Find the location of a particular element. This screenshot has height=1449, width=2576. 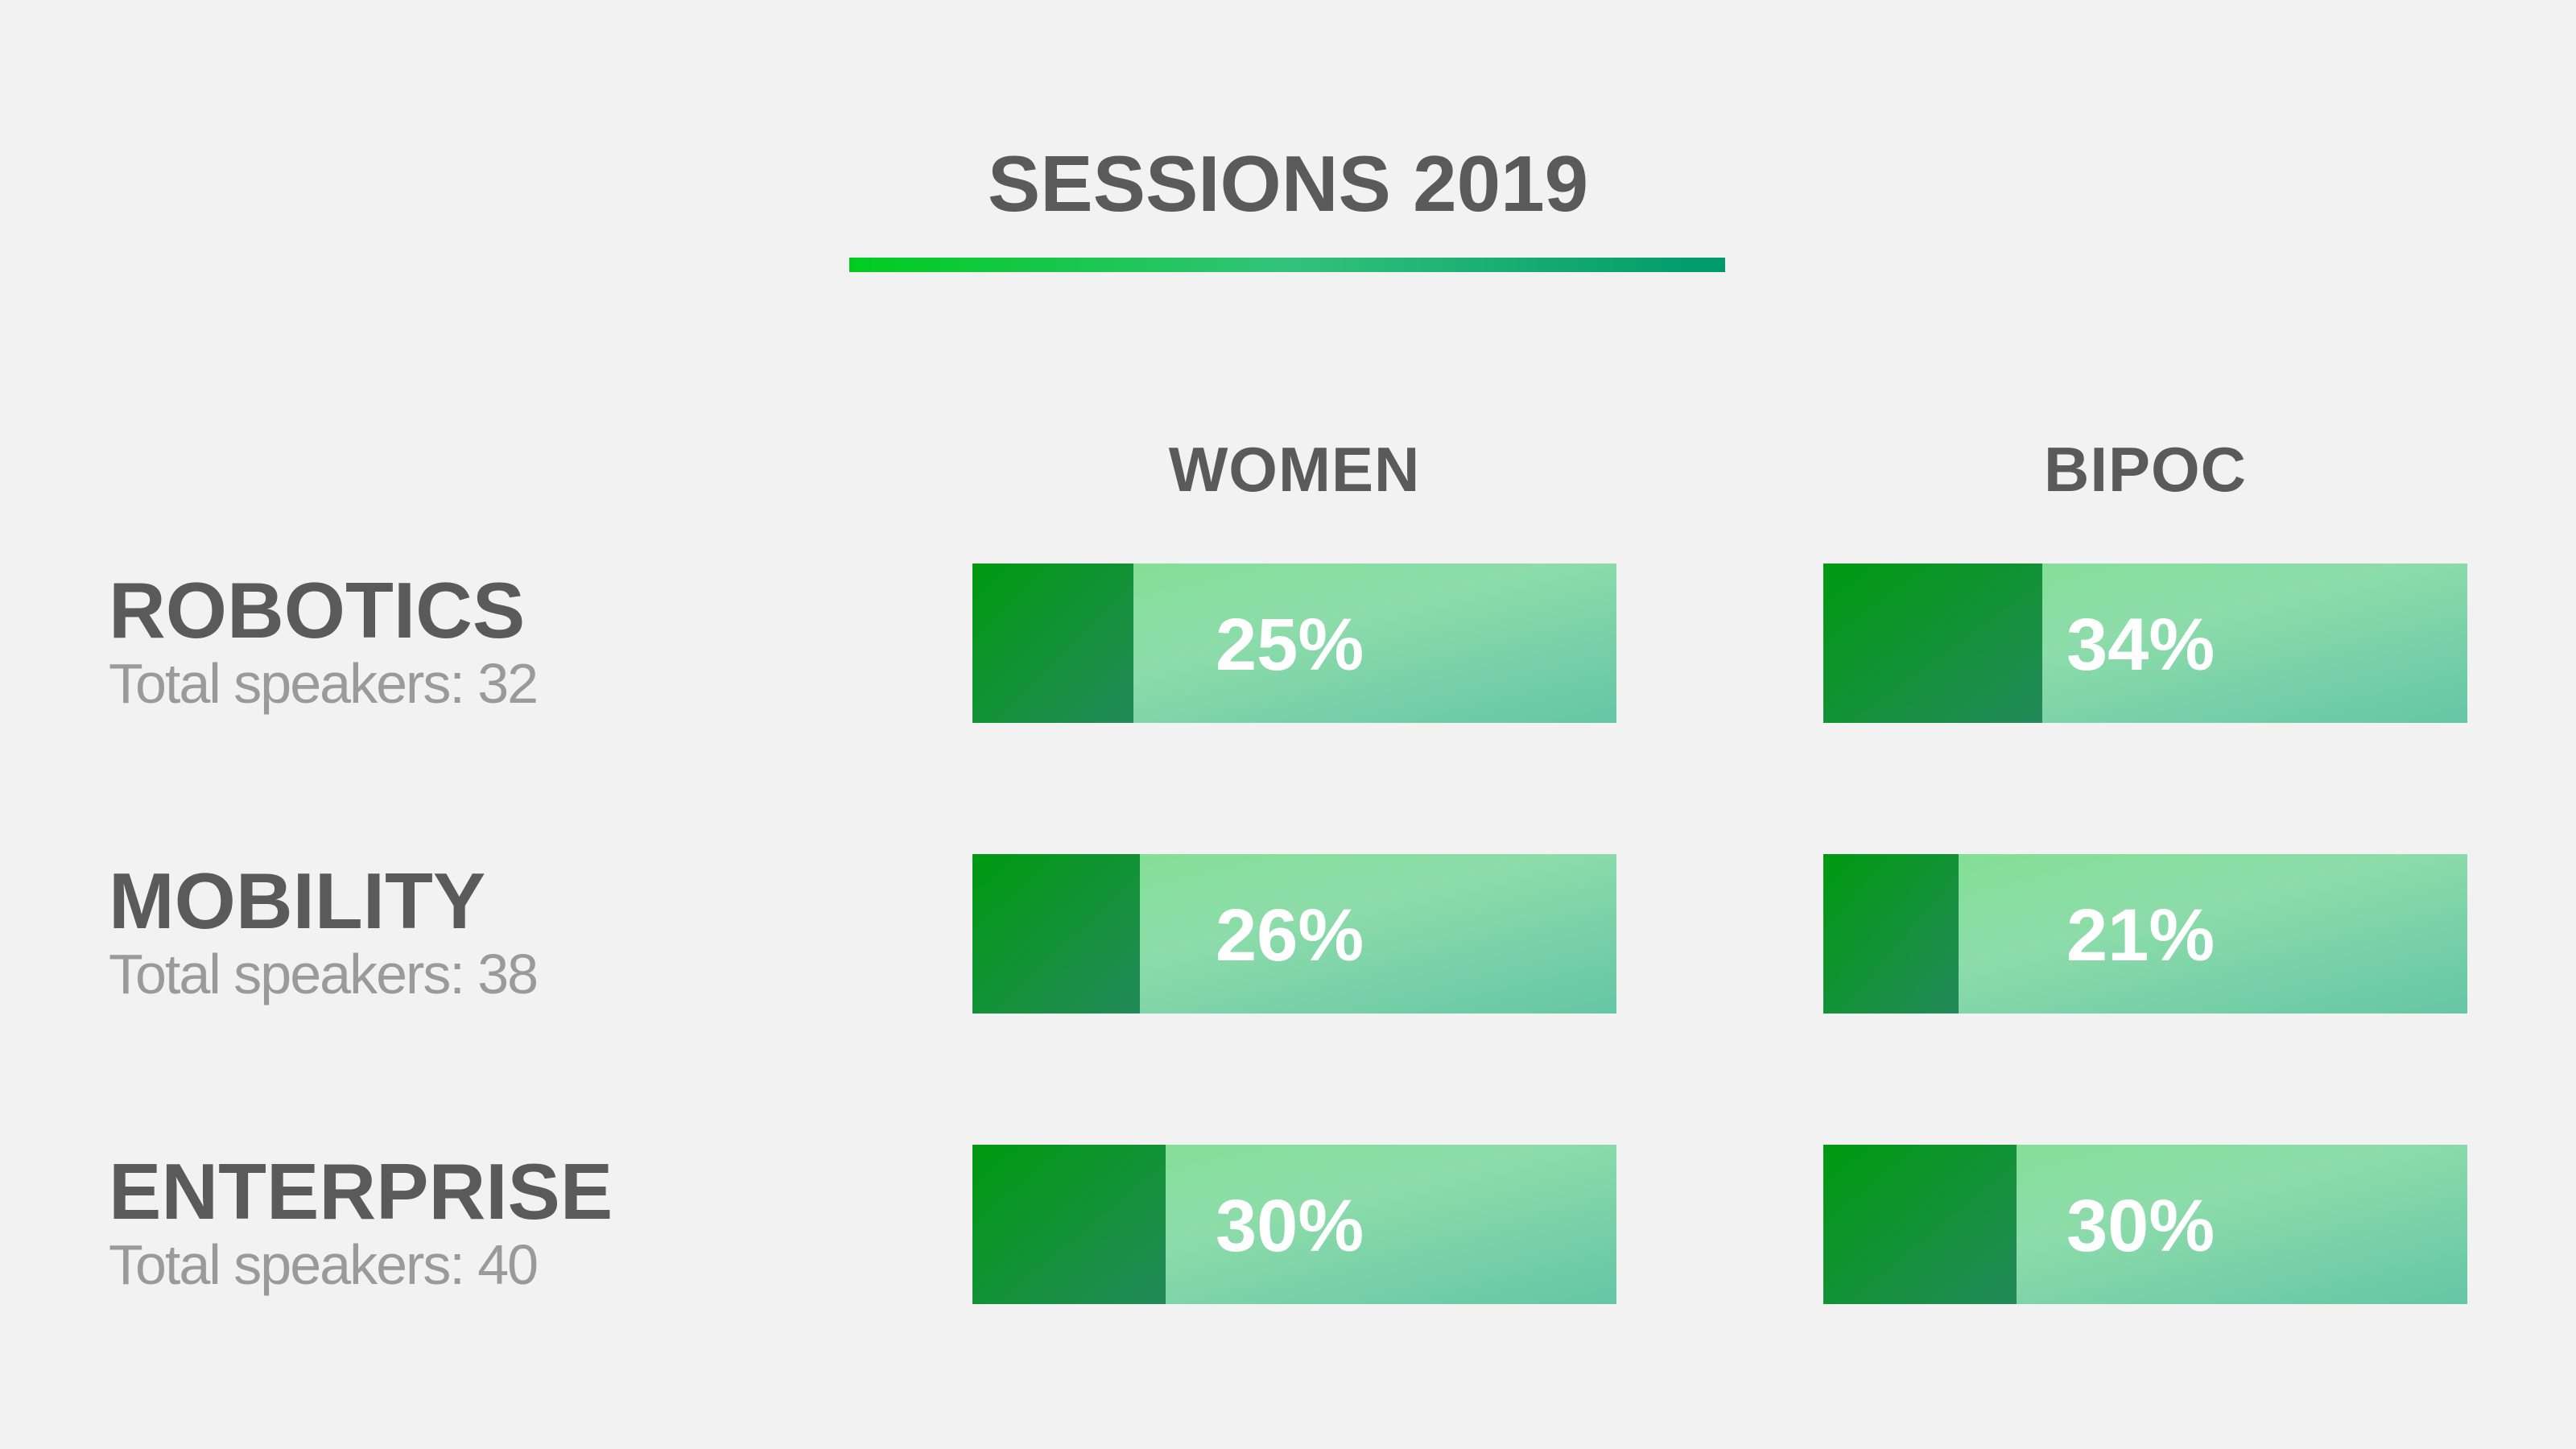

column-header: BIPOC is located at coordinates (2145, 469).